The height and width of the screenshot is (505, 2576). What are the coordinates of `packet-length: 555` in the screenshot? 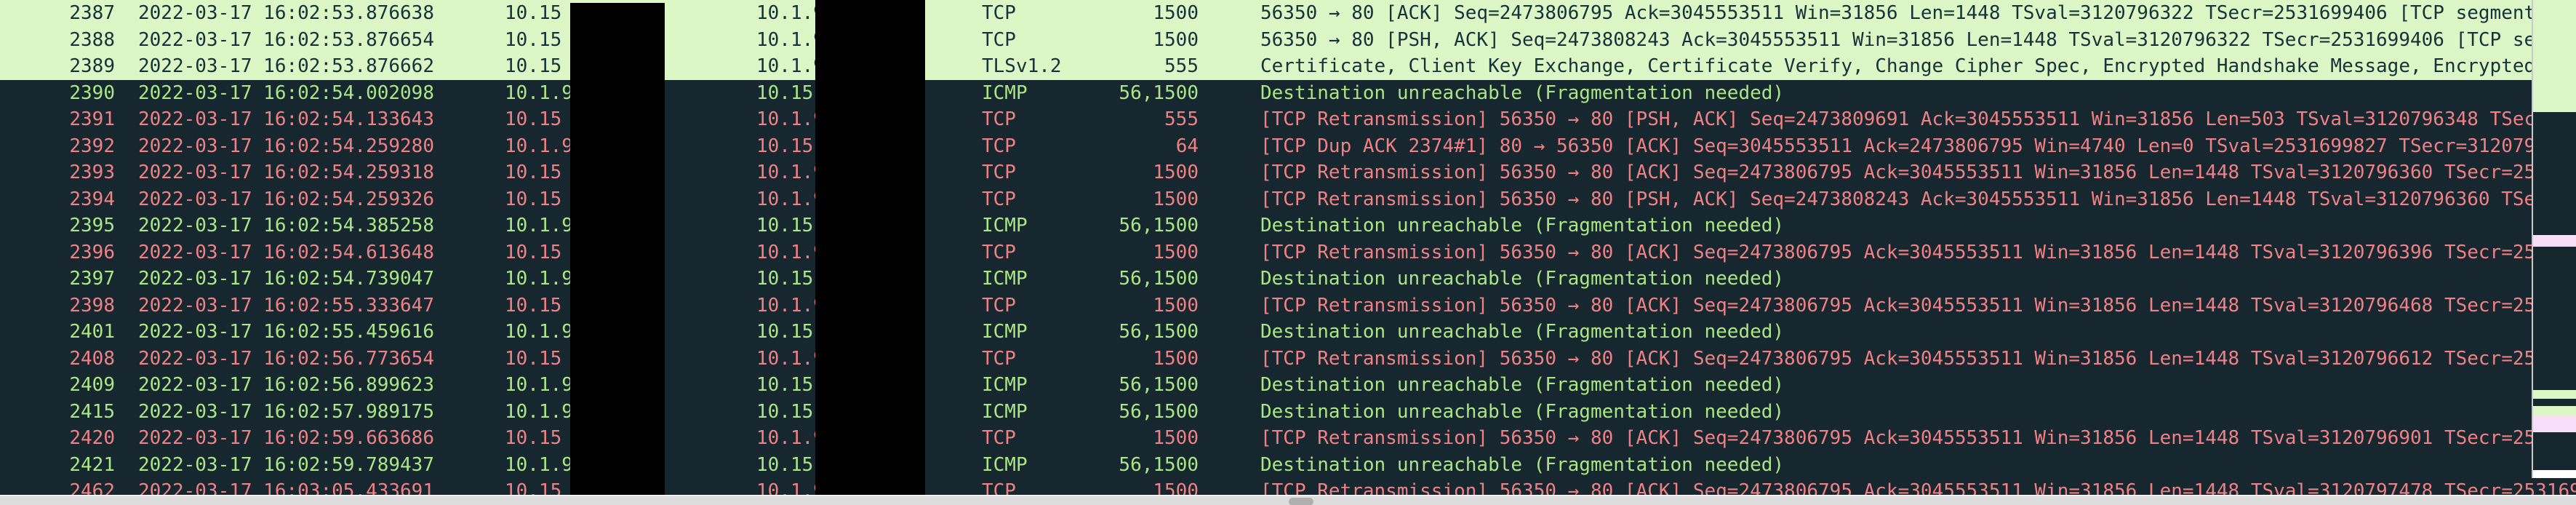 It's located at (1181, 67).